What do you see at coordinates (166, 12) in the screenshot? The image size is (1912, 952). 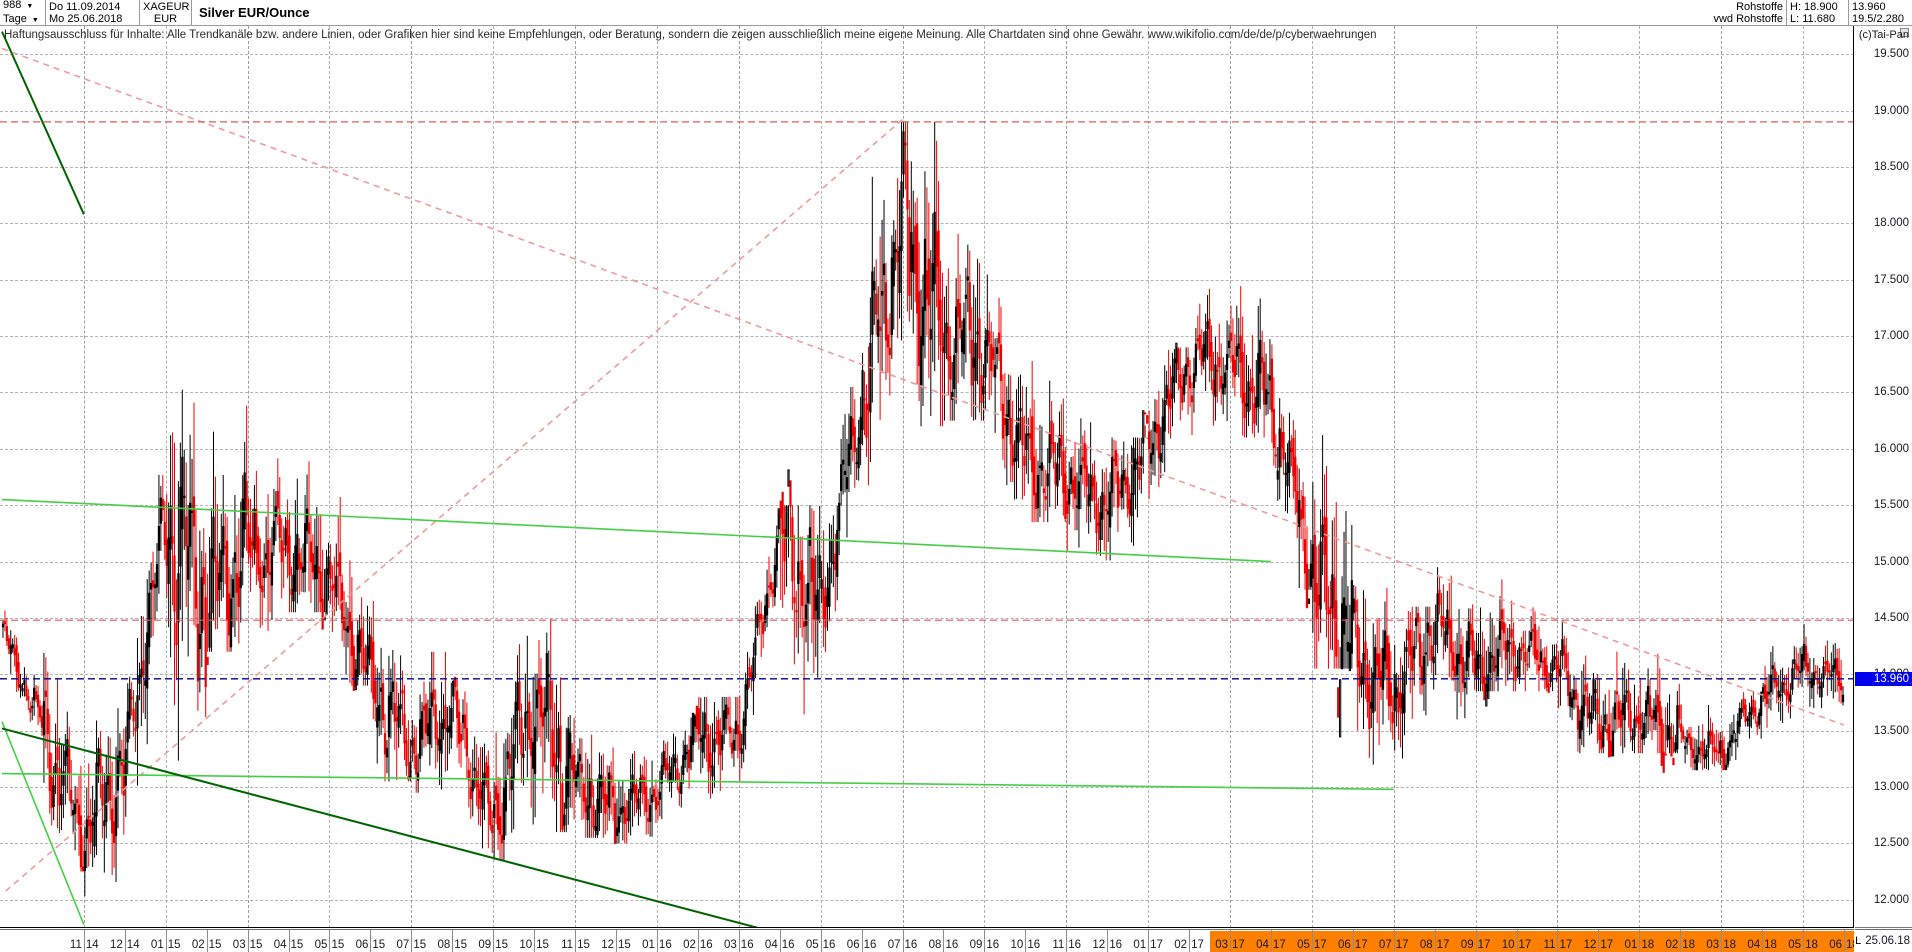 I see `symbol-cell: XAGEUR EUR` at bounding box center [166, 12].